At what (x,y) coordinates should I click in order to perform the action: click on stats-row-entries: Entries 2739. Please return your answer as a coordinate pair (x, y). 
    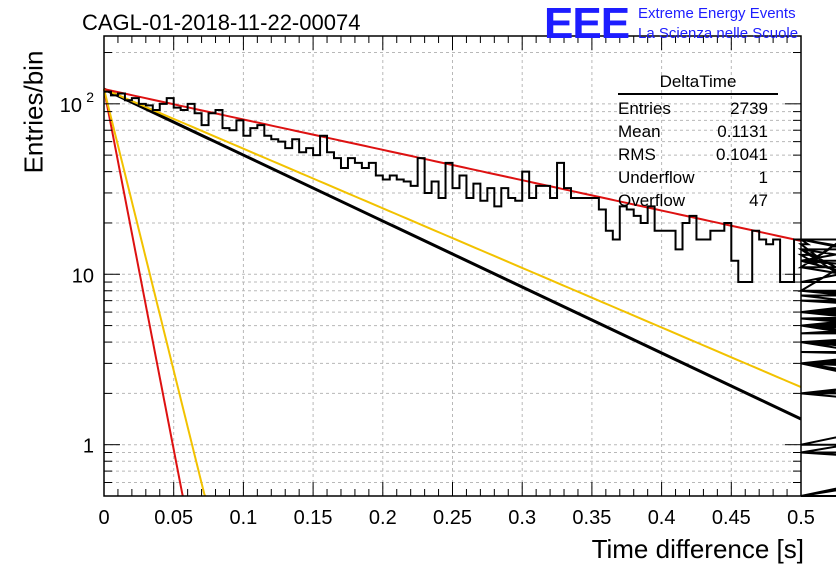
    Looking at the image, I should click on (696, 108).